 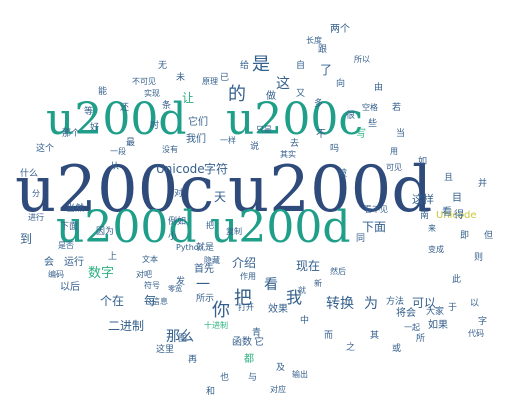 I want to click on word-124: 当然, so click(x=75, y=209).